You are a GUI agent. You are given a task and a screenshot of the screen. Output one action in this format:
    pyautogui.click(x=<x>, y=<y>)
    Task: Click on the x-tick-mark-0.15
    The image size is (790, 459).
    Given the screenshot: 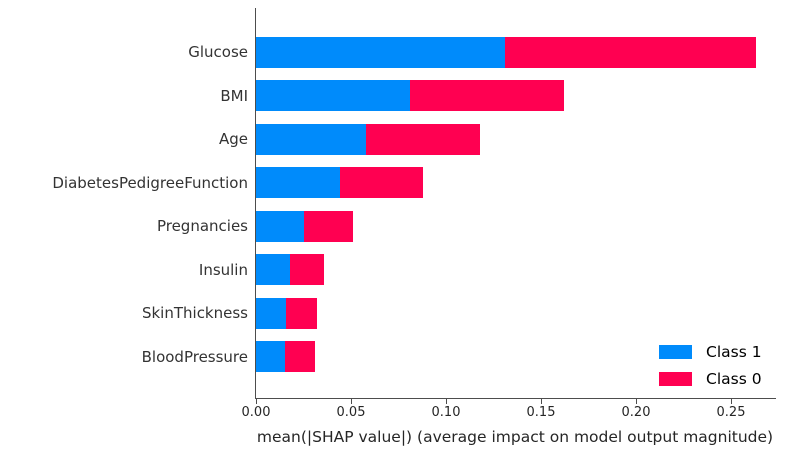 What is the action you would take?
    pyautogui.click(x=541, y=401)
    